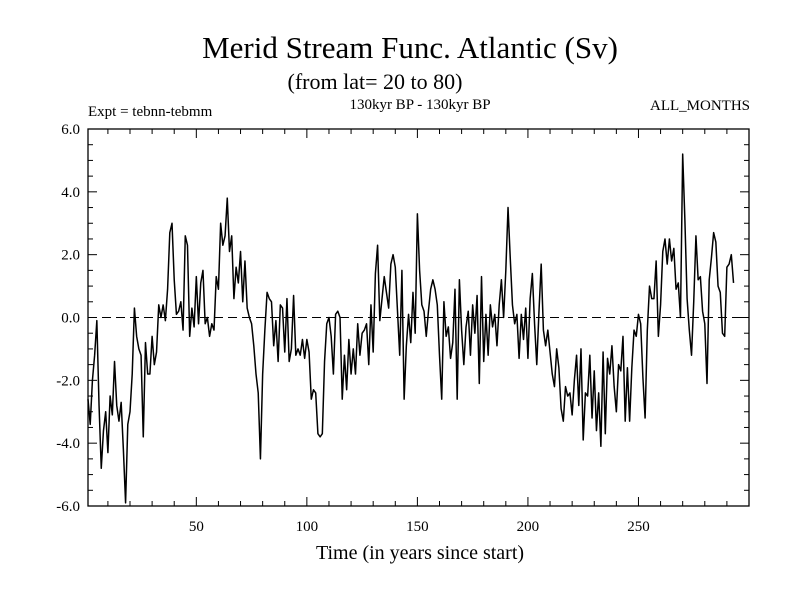  Describe the element at coordinates (700, 106) in the screenshot. I see `months-label: ALL_MONTHS` at that location.